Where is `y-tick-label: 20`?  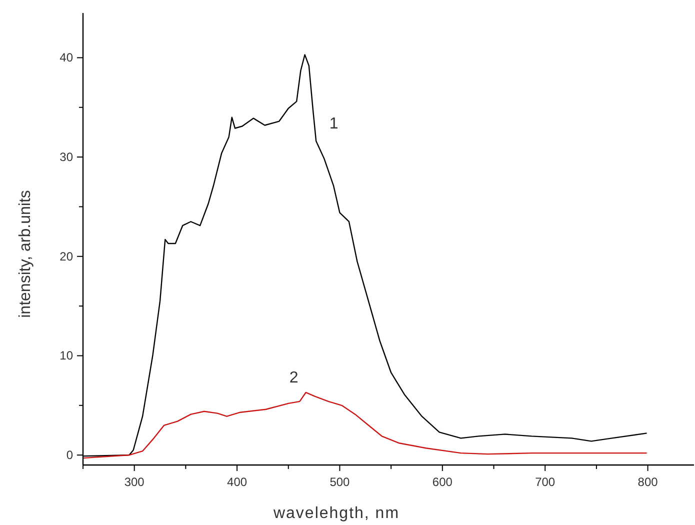 y-tick-label: 20 is located at coordinates (67, 256).